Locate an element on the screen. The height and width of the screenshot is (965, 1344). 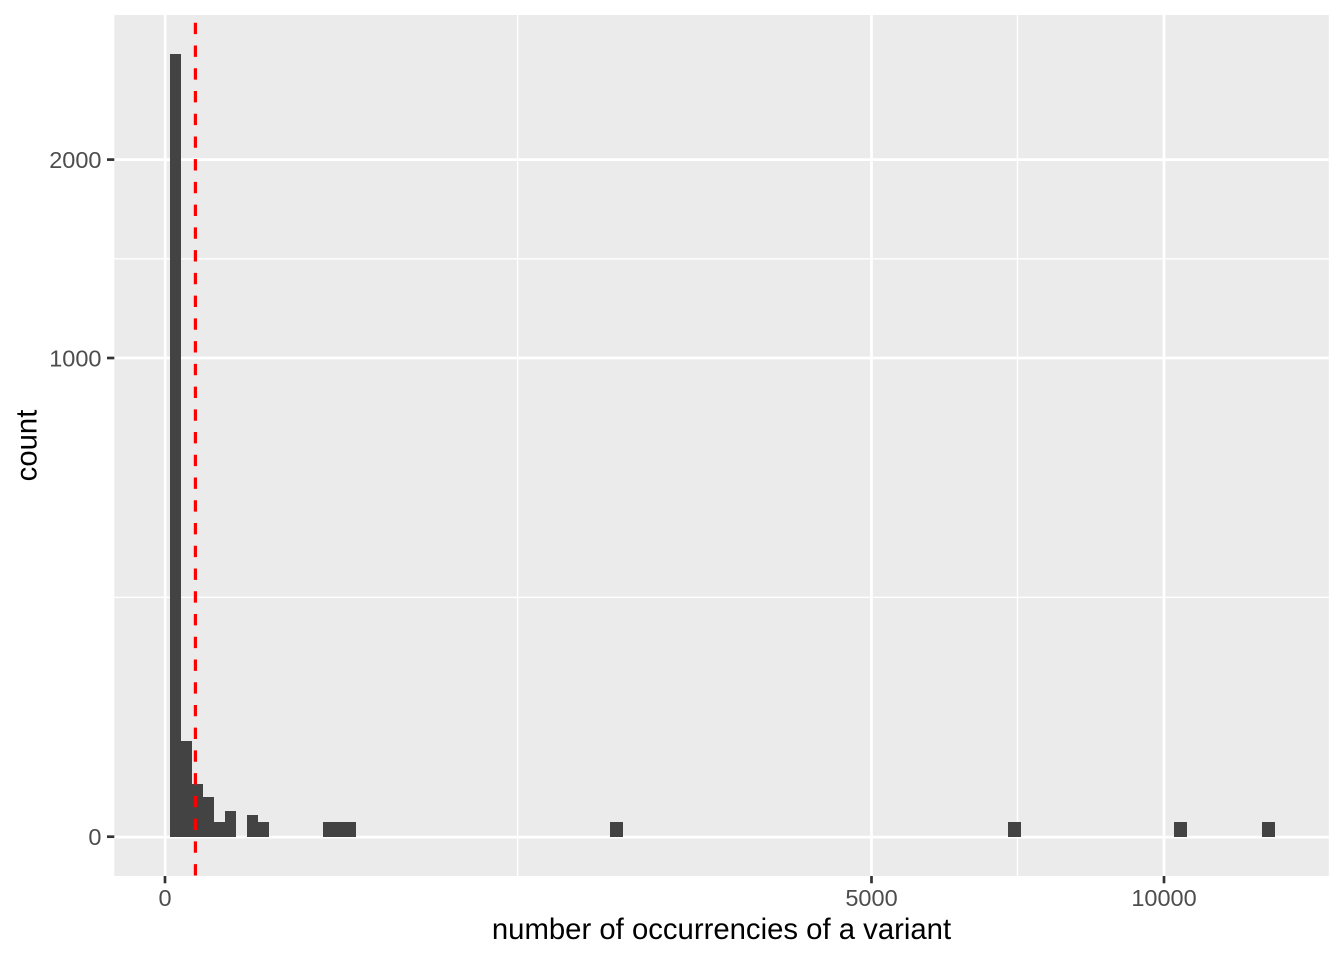
svg-text:number of occurrencies of a va: number of occurrencies of a variant is located at coordinates (721, 929).